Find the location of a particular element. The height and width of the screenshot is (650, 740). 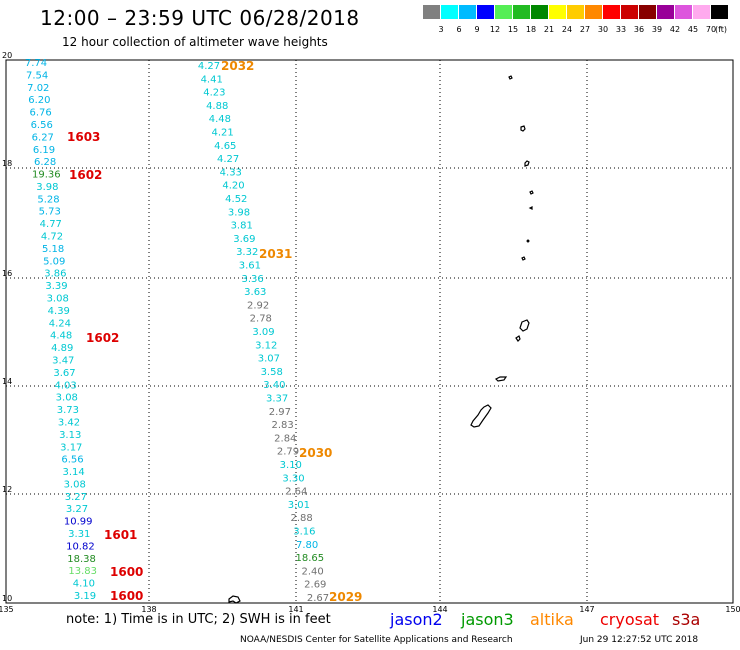

wave-height-value: 4.77 is located at coordinates (51, 224).